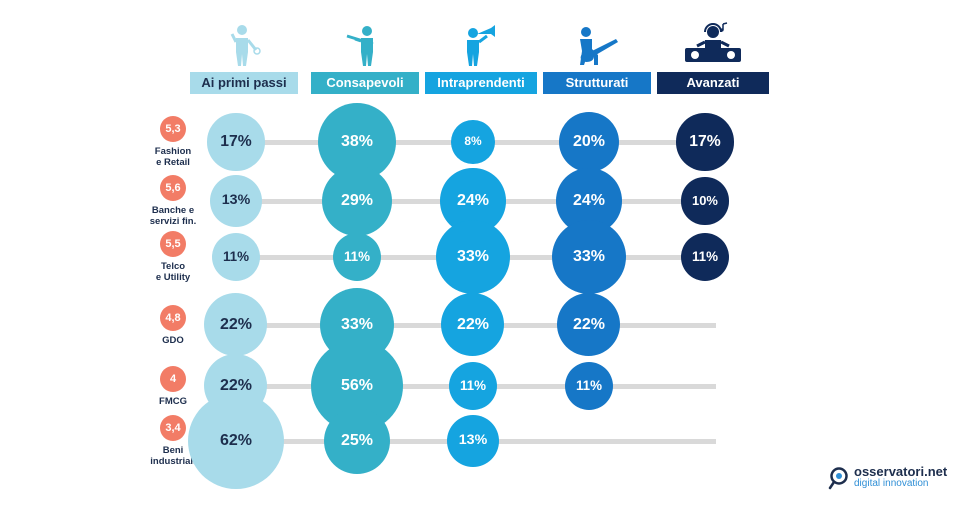 This screenshot has width=972, height=509. Describe the element at coordinates (173, 266) in the screenshot. I see `sector-label-line: Telco` at that location.